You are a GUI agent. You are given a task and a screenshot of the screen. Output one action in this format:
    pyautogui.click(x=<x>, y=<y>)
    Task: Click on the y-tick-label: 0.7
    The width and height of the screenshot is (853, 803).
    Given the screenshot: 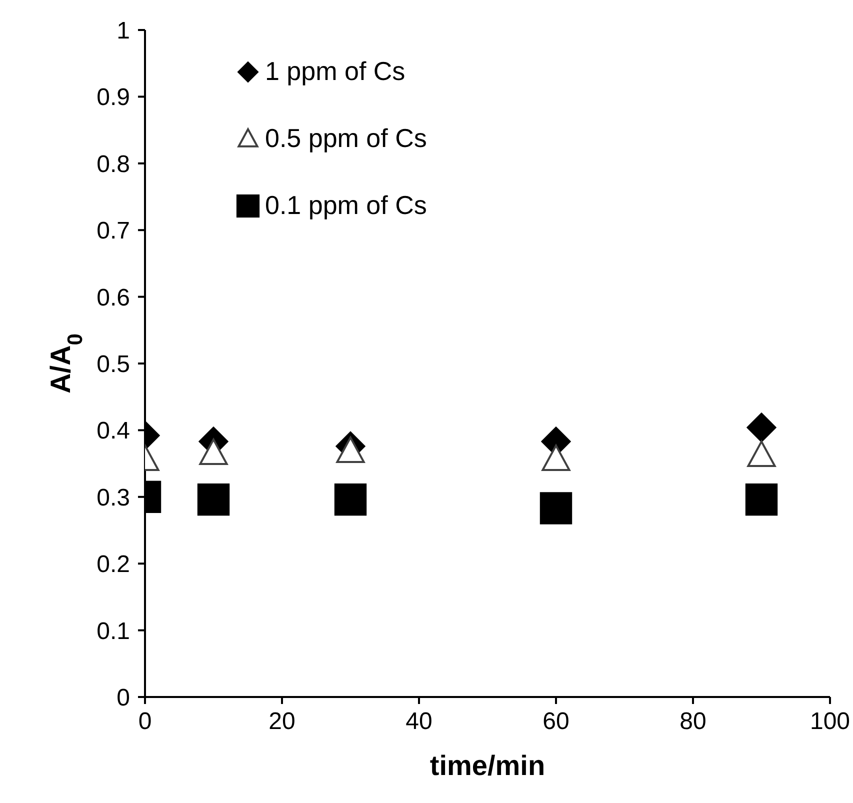 What is the action you would take?
    pyautogui.click(x=113, y=231)
    